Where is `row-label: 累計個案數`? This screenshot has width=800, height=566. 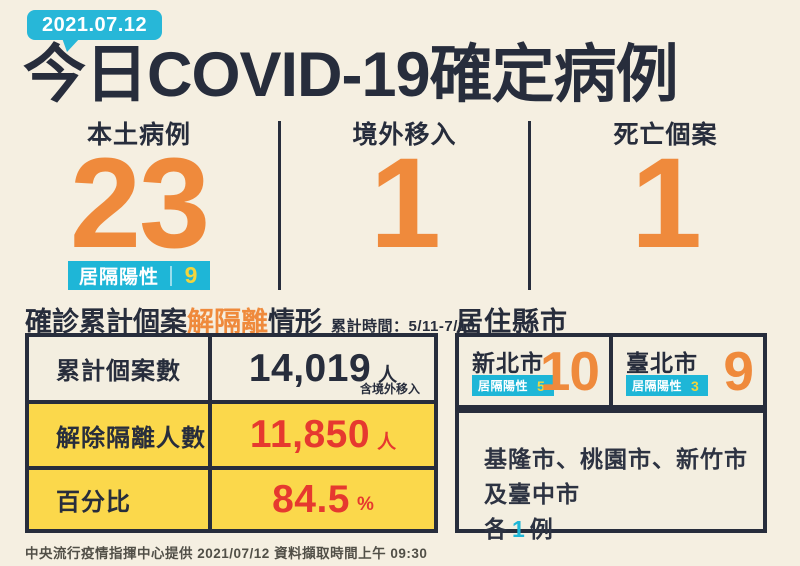
row-label: 累計個案數 is located at coordinates (120, 368).